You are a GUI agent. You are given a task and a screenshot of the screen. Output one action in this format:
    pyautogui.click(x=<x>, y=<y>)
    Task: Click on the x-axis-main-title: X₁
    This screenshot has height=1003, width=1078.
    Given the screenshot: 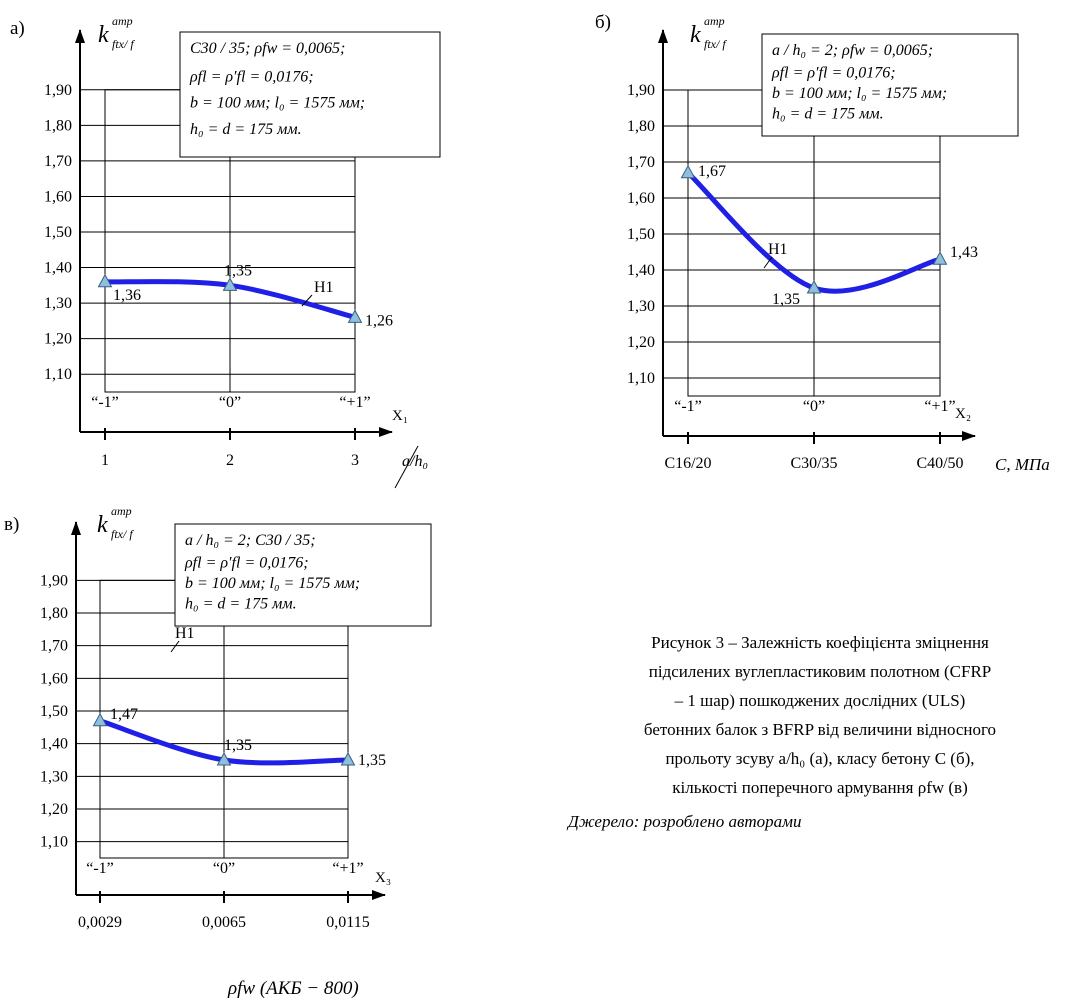 What is the action you would take?
    pyautogui.click(x=400, y=416)
    